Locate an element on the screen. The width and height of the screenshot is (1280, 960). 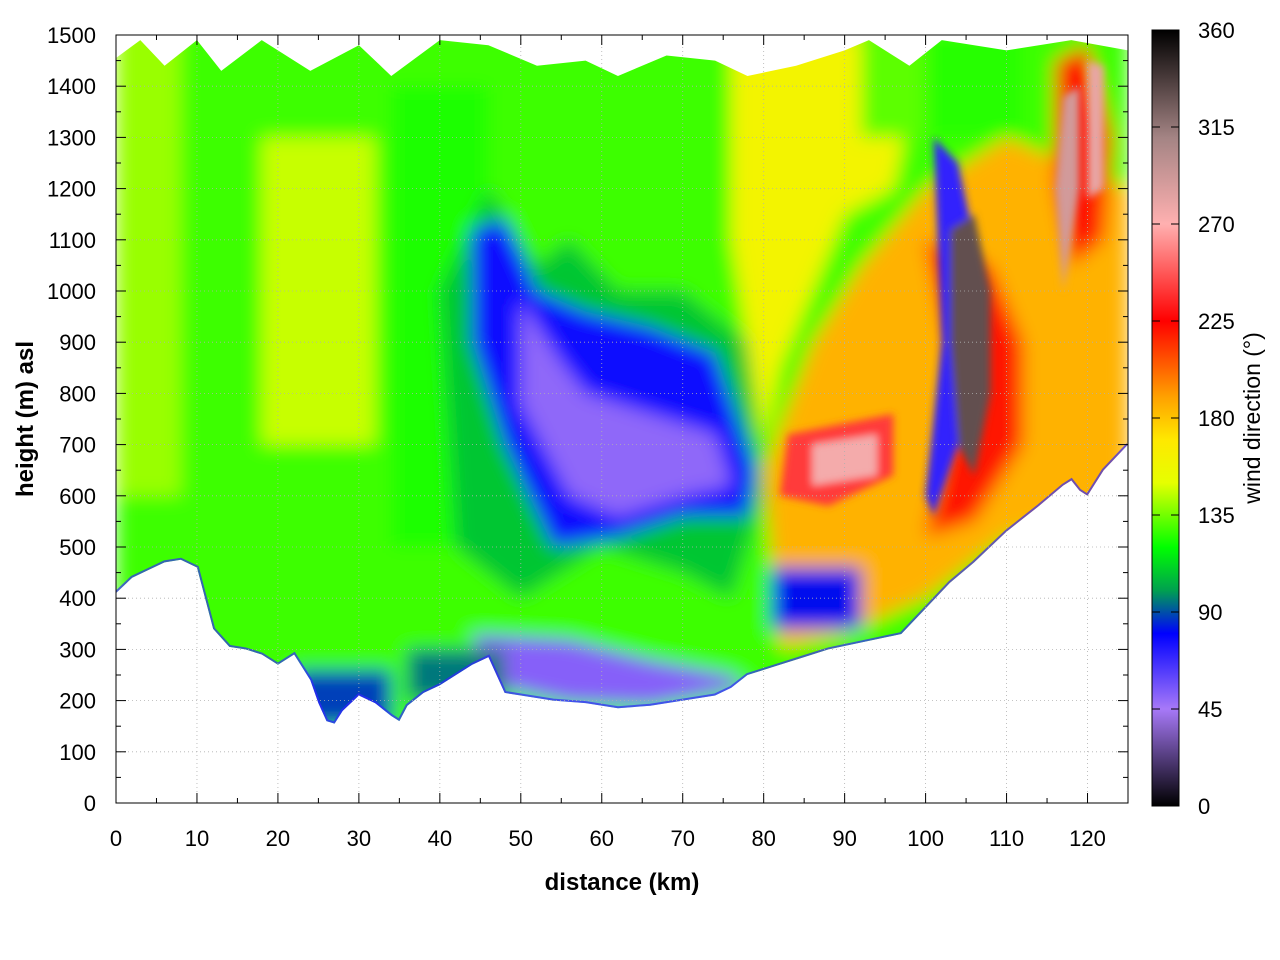
dark-core is located at coordinates (970, 345).